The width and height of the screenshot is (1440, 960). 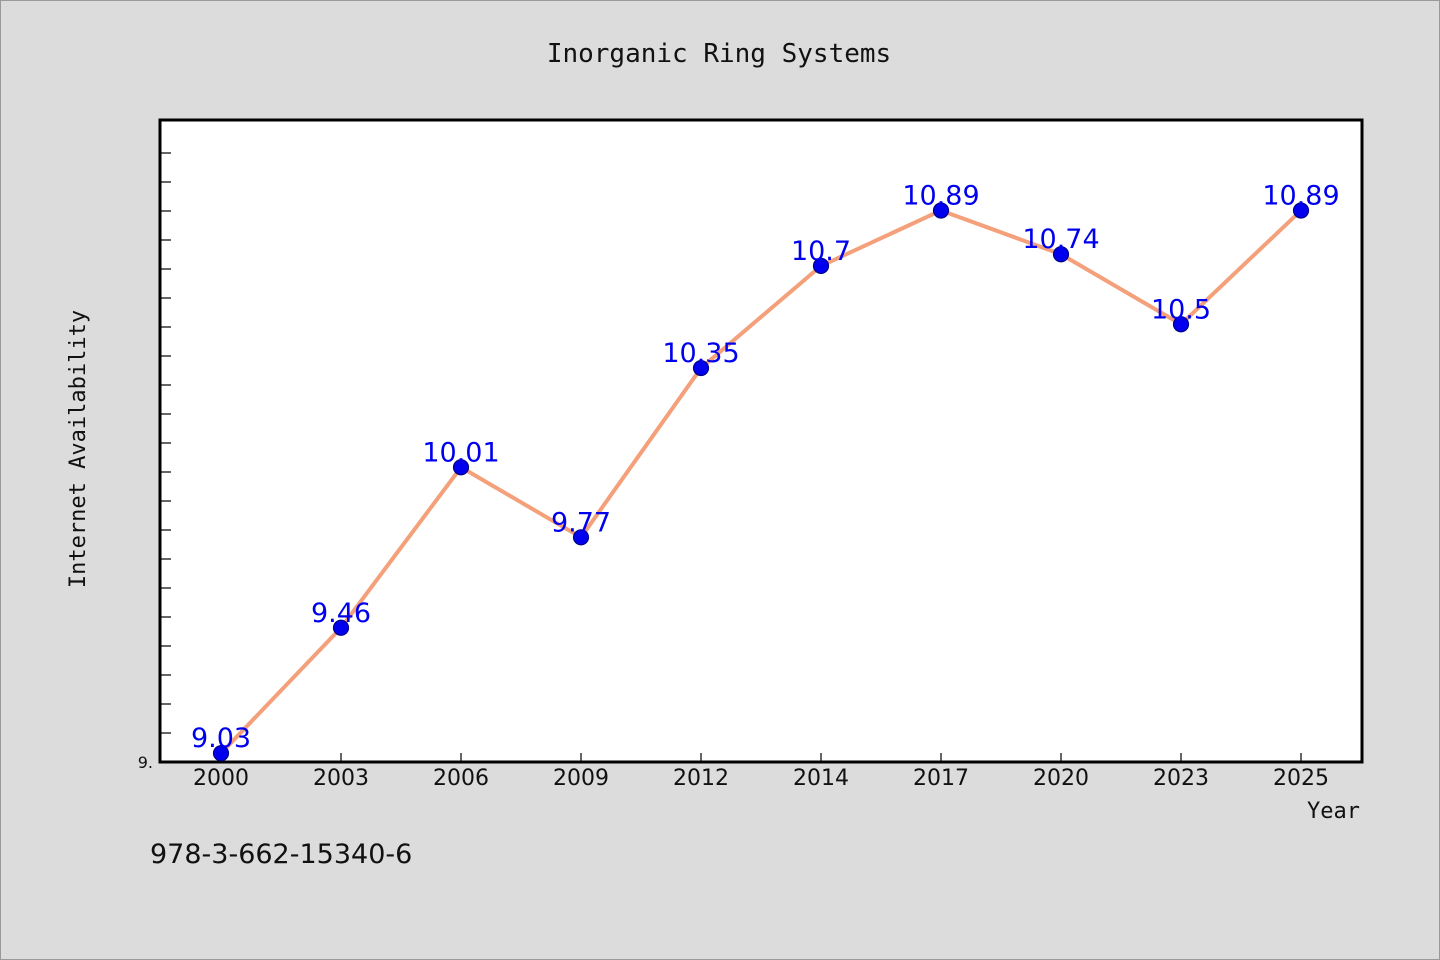 What do you see at coordinates (1060, 239) in the screenshot?
I see `data-label: 10.74` at bounding box center [1060, 239].